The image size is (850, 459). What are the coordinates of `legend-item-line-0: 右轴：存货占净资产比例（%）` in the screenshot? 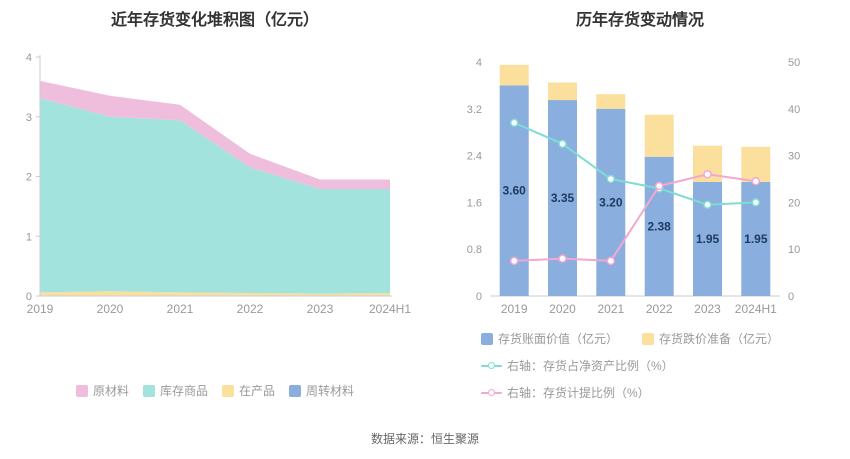 It's located at (577, 365).